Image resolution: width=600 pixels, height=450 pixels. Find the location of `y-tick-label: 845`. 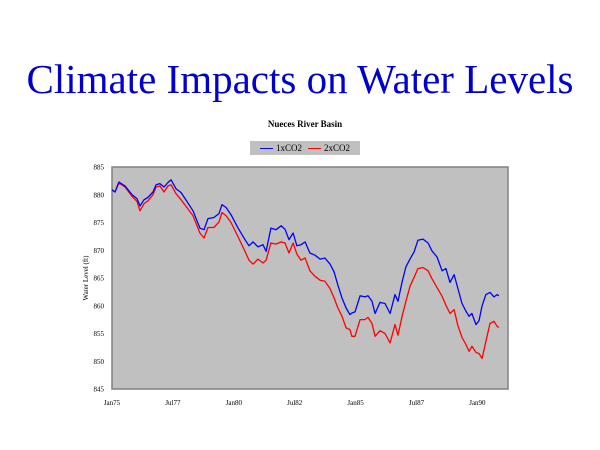

y-tick-label: 845 is located at coordinates (99, 390).